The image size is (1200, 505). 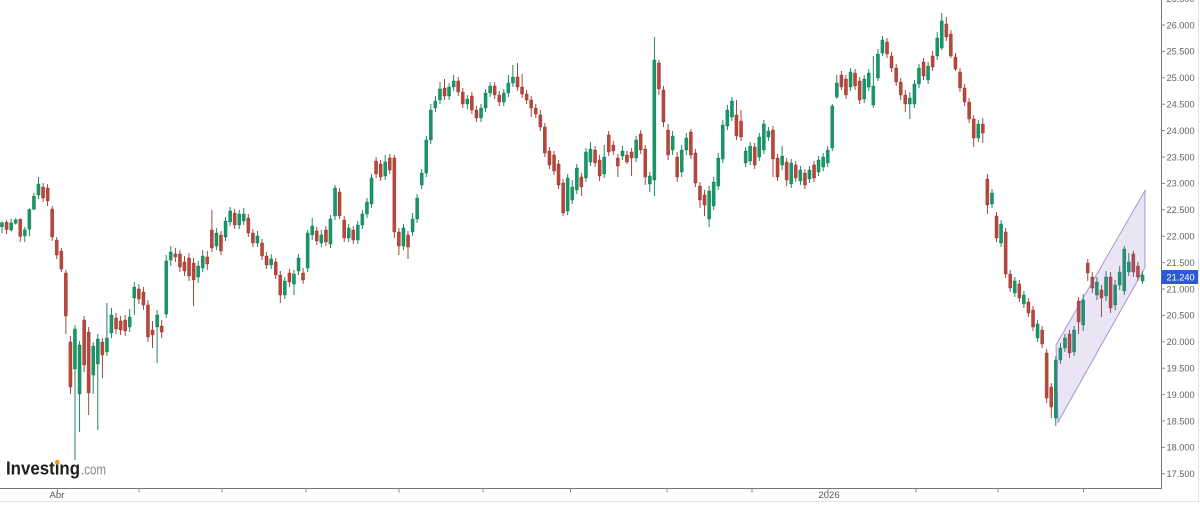 What do you see at coordinates (1181, 184) in the screenshot?
I see `svg-text: 23.000` at bounding box center [1181, 184].